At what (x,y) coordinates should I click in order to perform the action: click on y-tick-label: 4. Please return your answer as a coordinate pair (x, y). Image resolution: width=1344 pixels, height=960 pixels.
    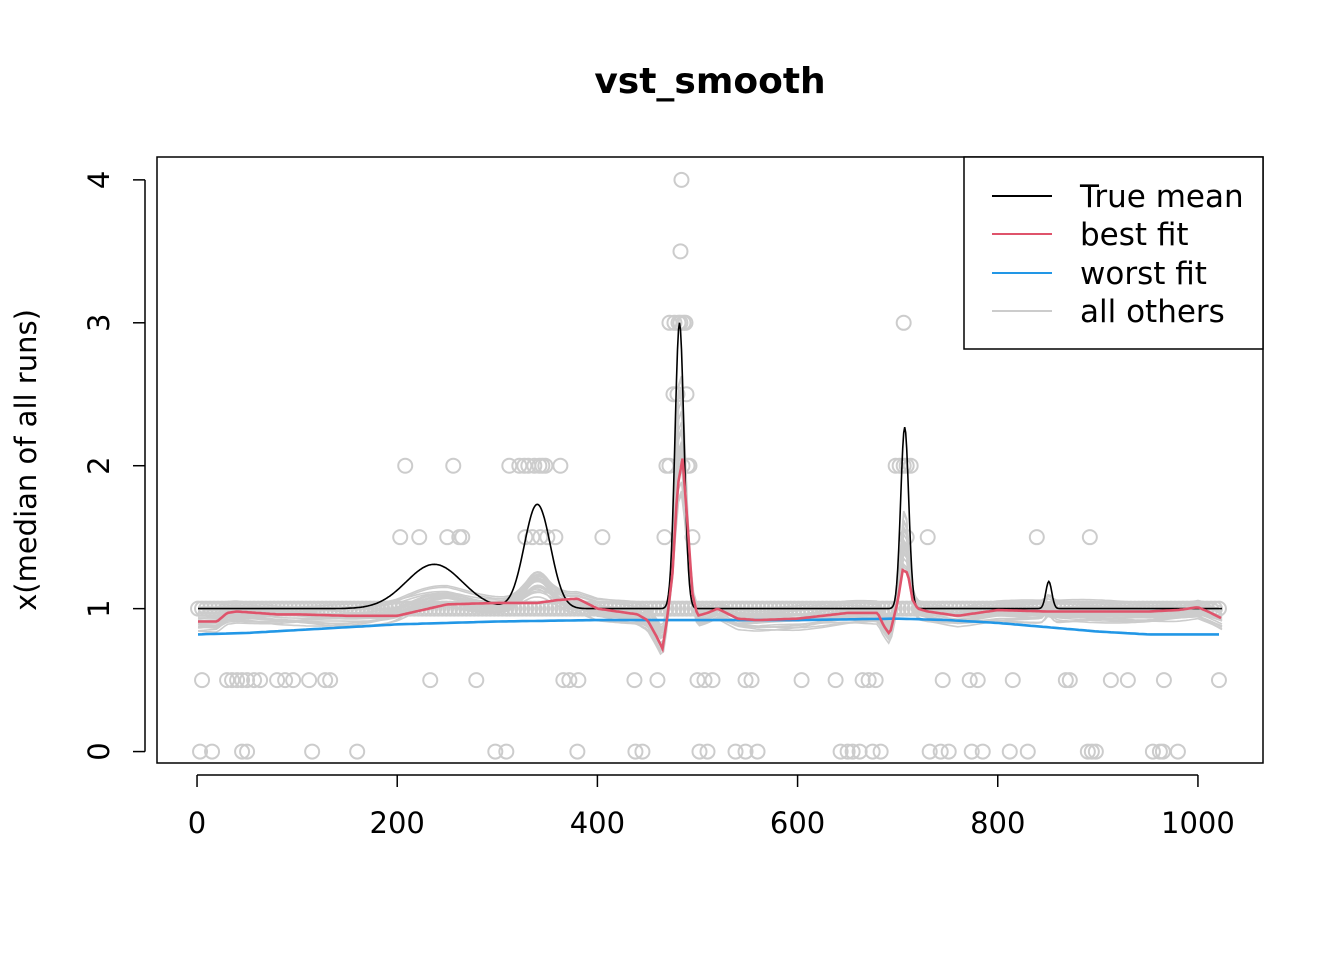
    Looking at the image, I should click on (99, 180).